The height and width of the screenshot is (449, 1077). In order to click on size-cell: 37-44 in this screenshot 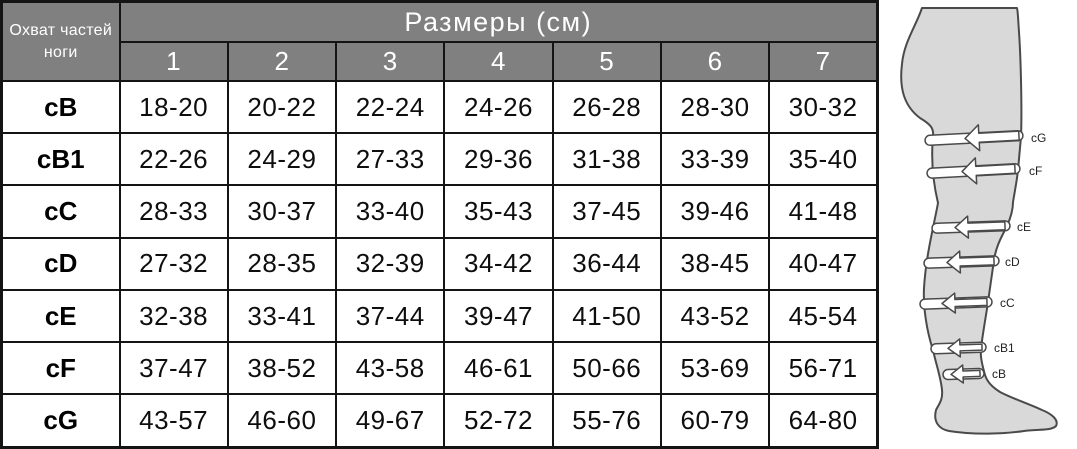, I will do `click(390, 316)`.